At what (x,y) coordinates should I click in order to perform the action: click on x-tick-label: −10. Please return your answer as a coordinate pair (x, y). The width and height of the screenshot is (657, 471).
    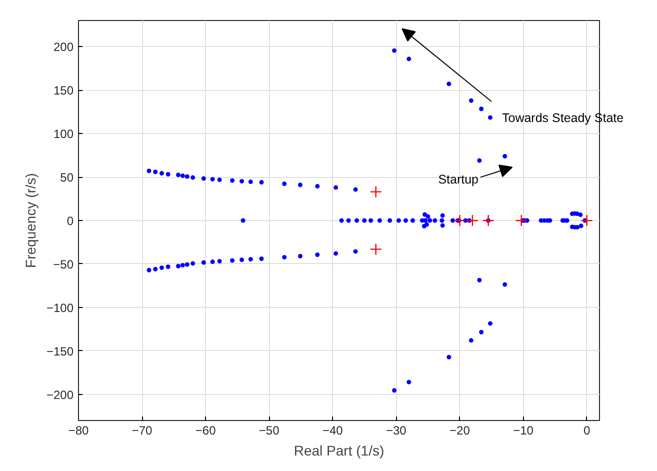
    Looking at the image, I should click on (523, 431).